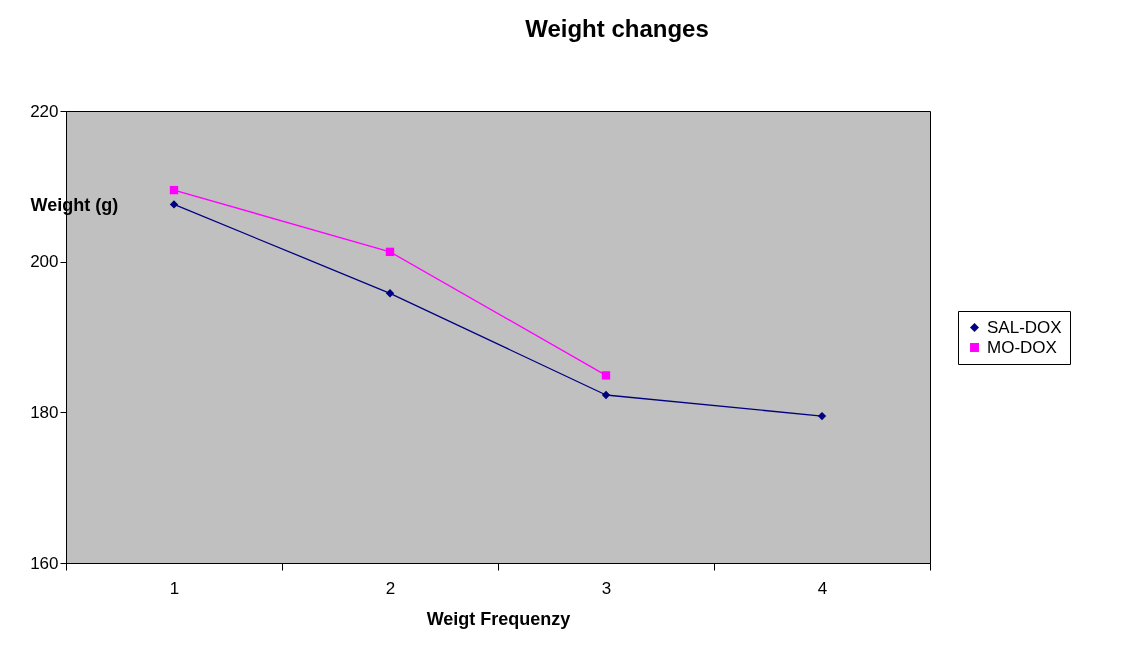  Describe the element at coordinates (617, 28) in the screenshot. I see `chart-title: Weight changes` at that location.